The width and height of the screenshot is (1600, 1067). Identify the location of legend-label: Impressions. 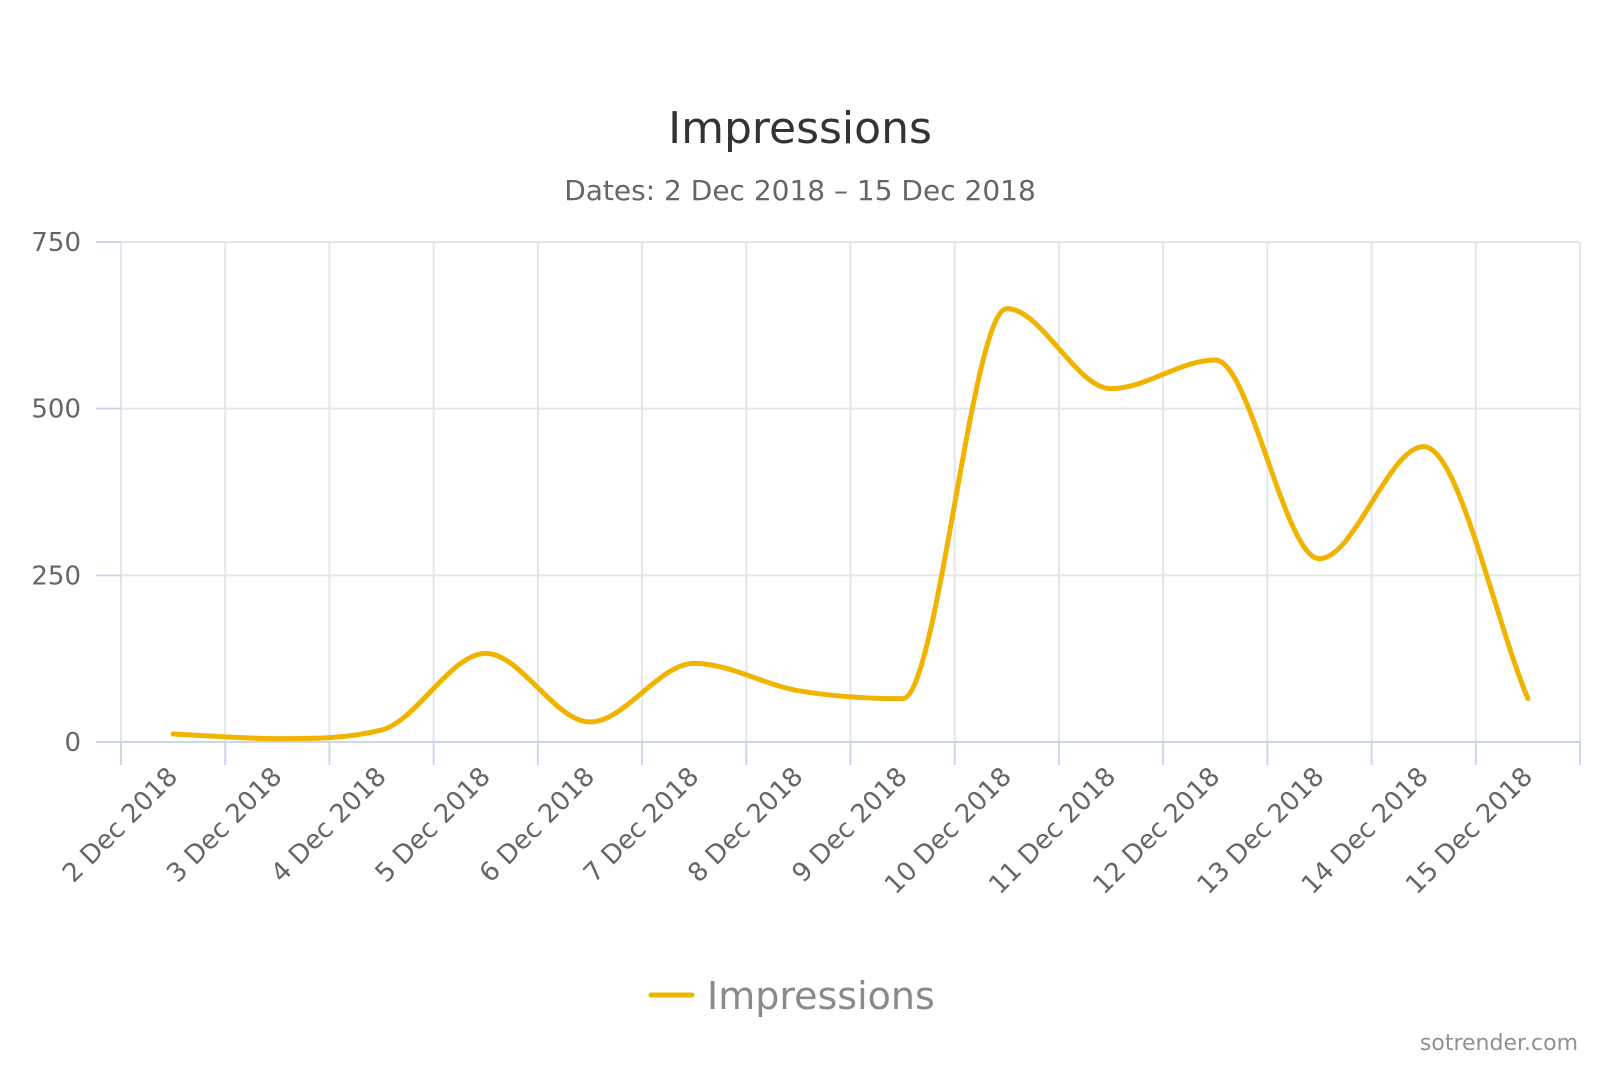
(821, 996).